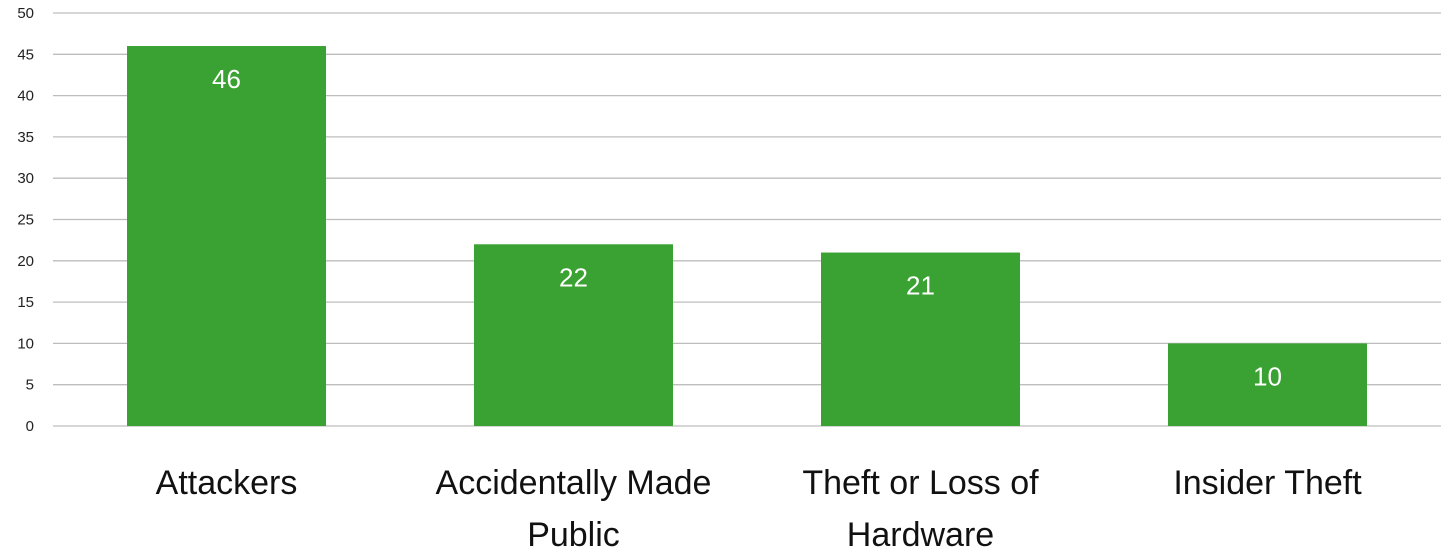 This screenshot has height=550, width=1441. Describe the element at coordinates (920, 286) in the screenshot. I see `data-label-3: 21` at that location.